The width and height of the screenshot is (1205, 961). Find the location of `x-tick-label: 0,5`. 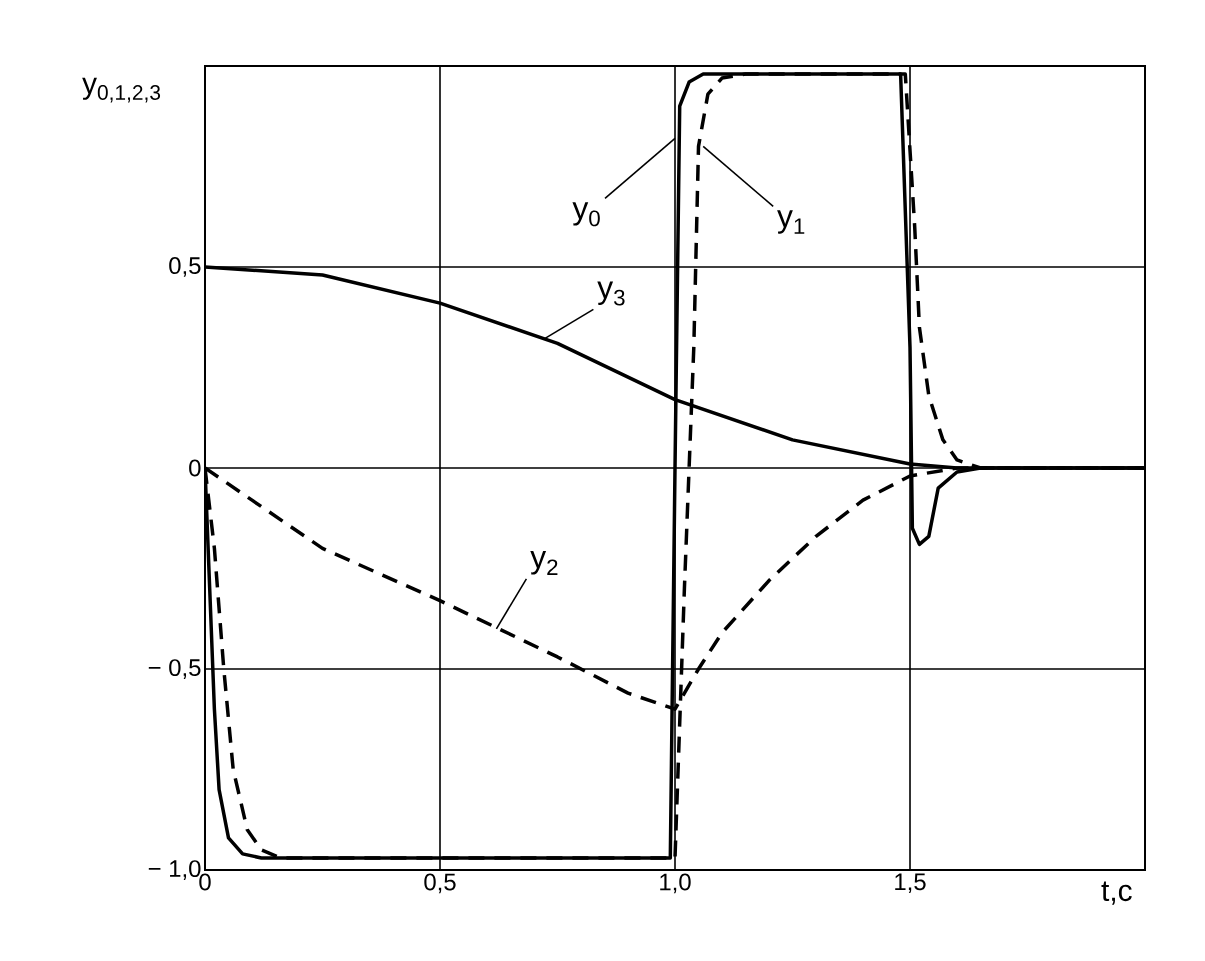

x-tick-label: 0,5 is located at coordinates (440, 883).